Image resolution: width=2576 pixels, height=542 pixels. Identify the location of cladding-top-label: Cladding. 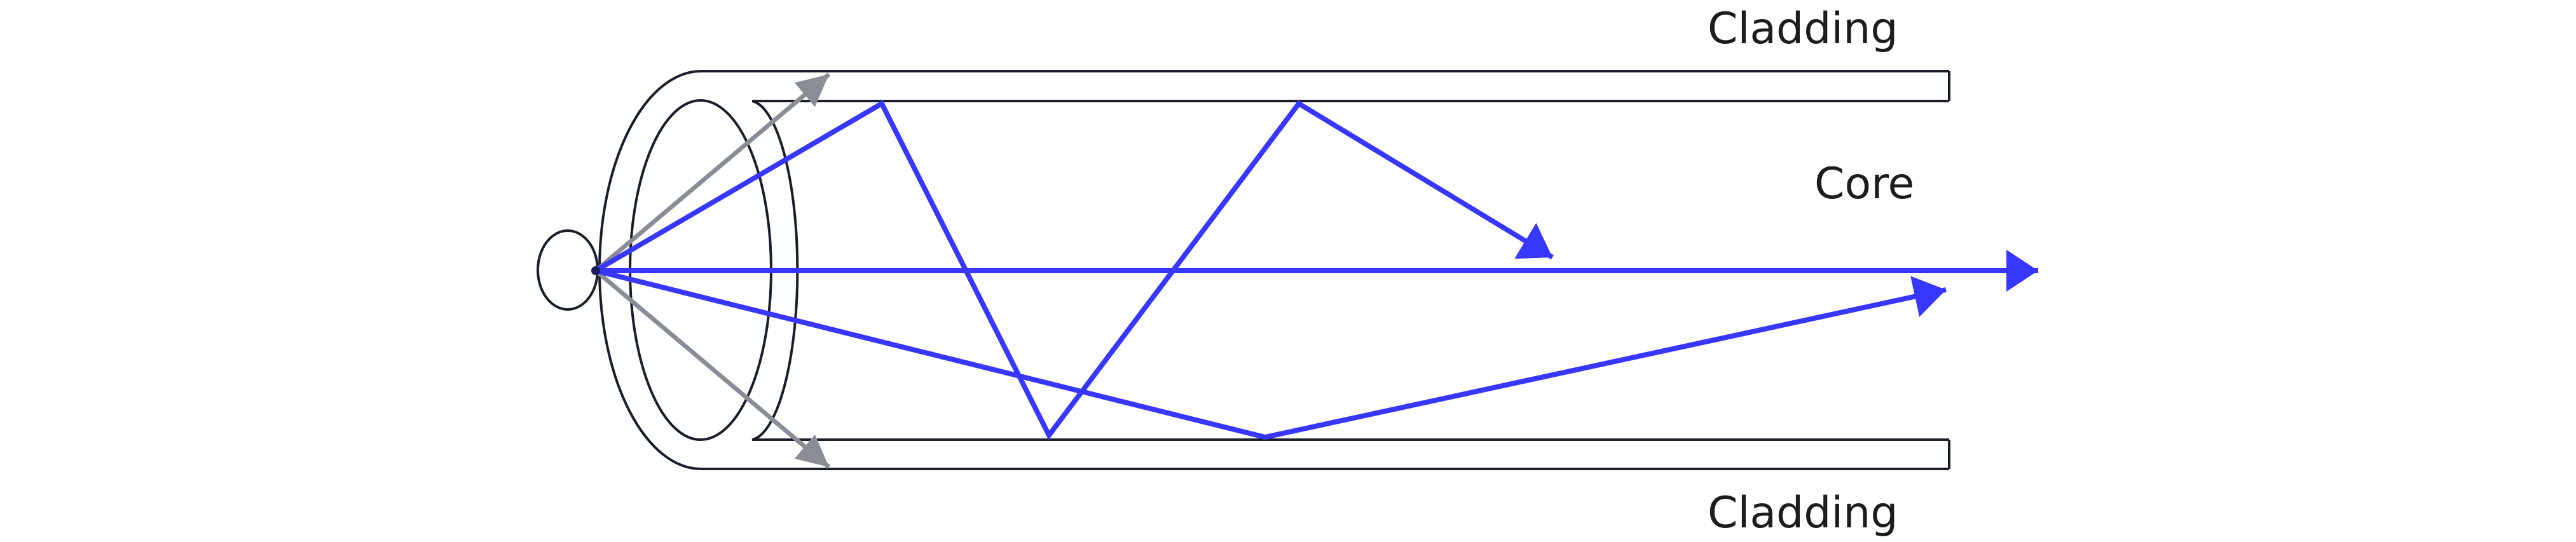
(1803, 29).